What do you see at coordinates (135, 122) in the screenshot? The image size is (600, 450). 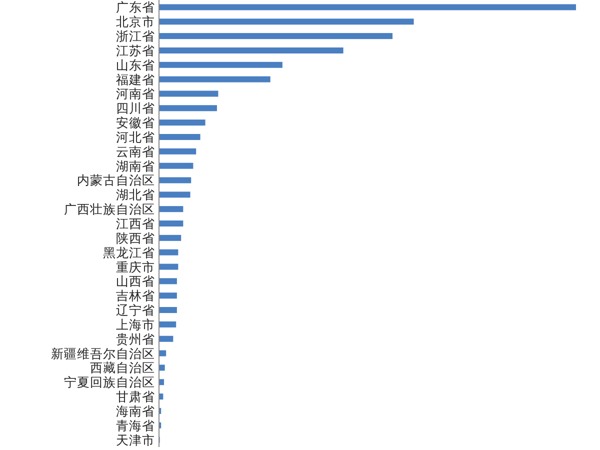 I see `y-tick-label: 安徽省` at bounding box center [135, 122].